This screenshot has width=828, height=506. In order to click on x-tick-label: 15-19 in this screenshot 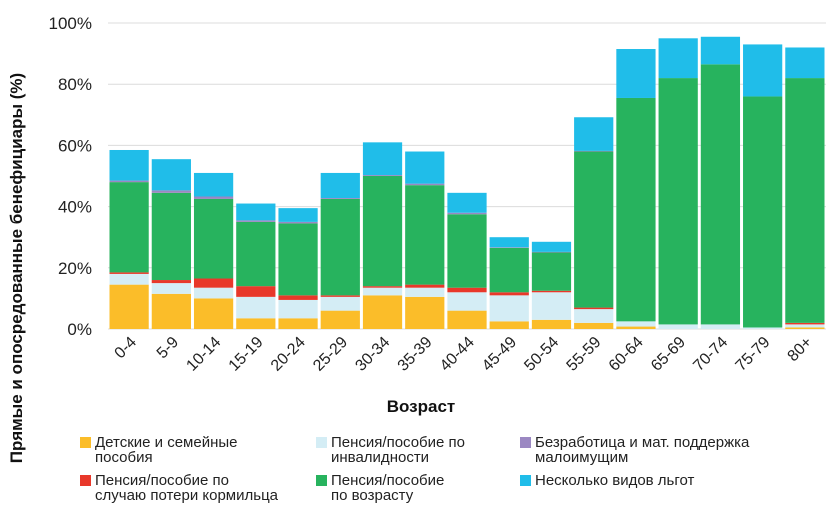, I will do `click(246, 354)`.